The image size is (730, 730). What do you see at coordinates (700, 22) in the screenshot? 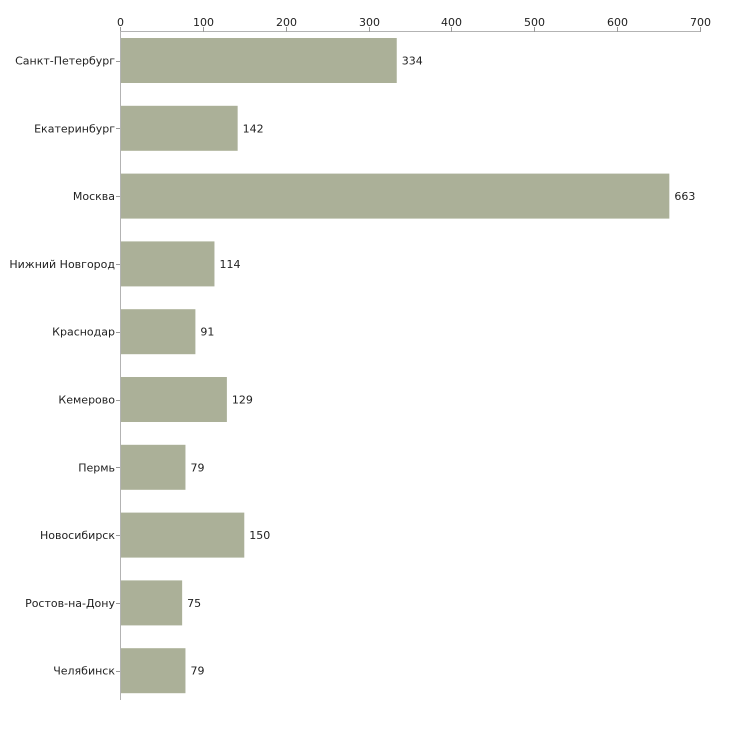
I see `x-tick-label: 700` at bounding box center [700, 22].